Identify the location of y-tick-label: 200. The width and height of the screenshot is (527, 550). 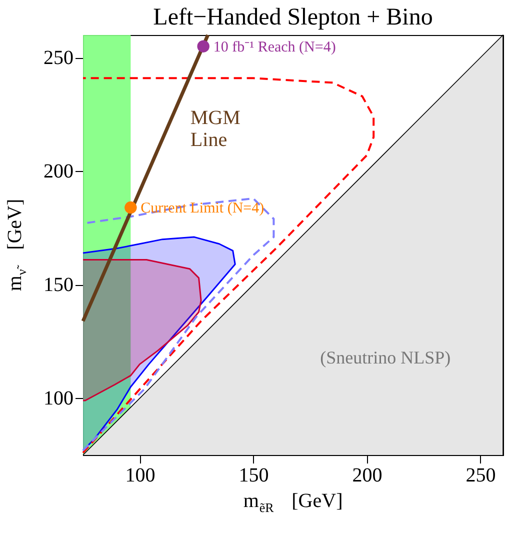
(59, 171).